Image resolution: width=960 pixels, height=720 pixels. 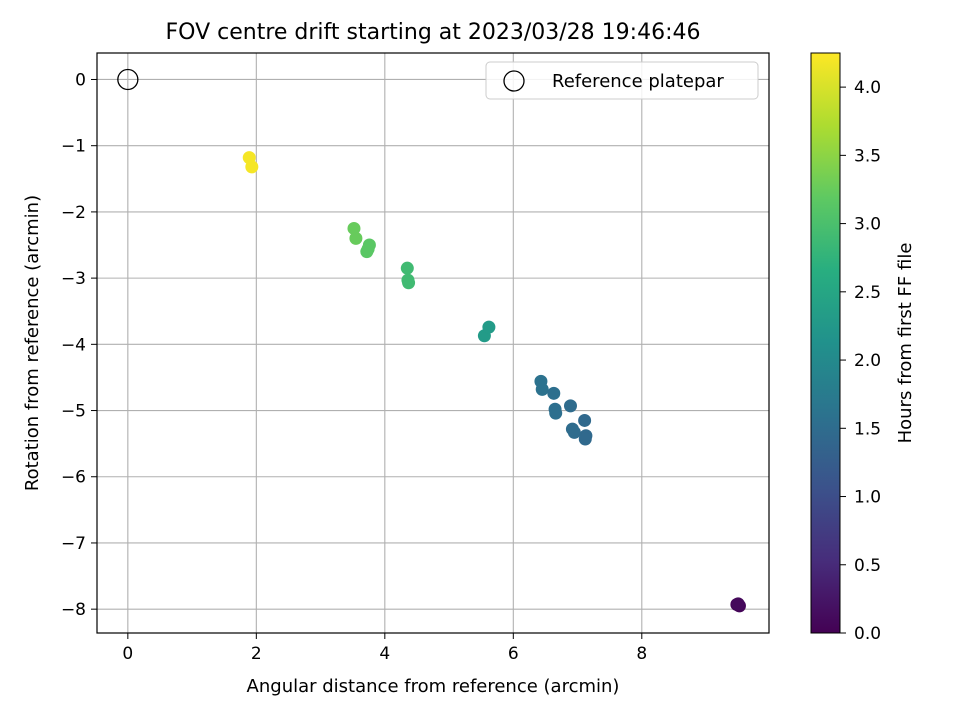 I want to click on legend-box, so click(x=622, y=80).